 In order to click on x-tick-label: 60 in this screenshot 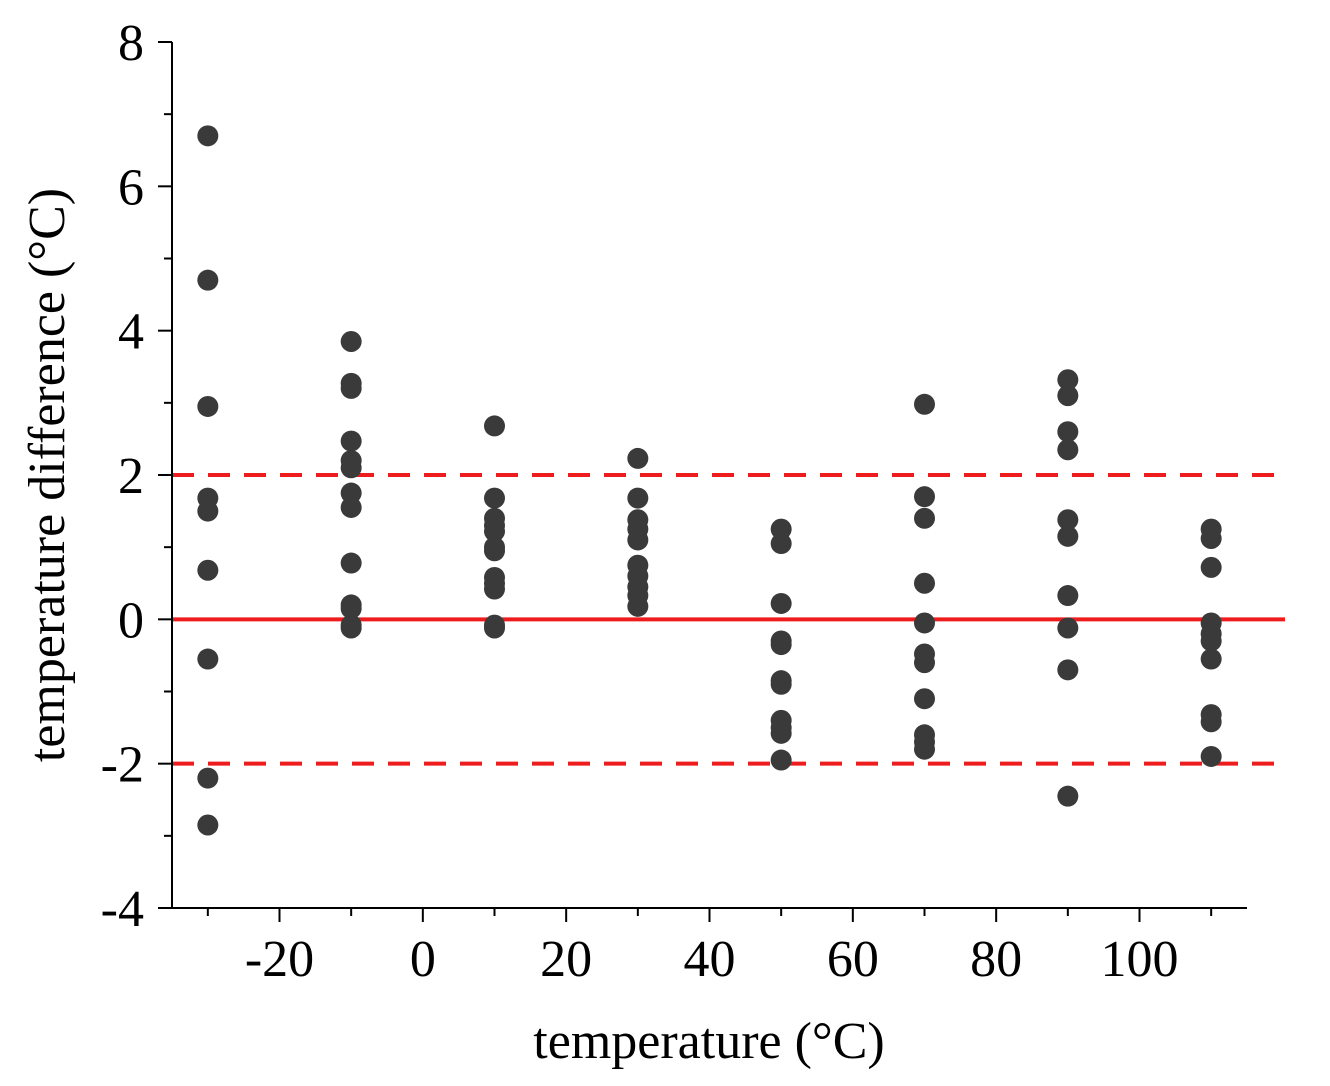, I will do `click(853, 959)`.